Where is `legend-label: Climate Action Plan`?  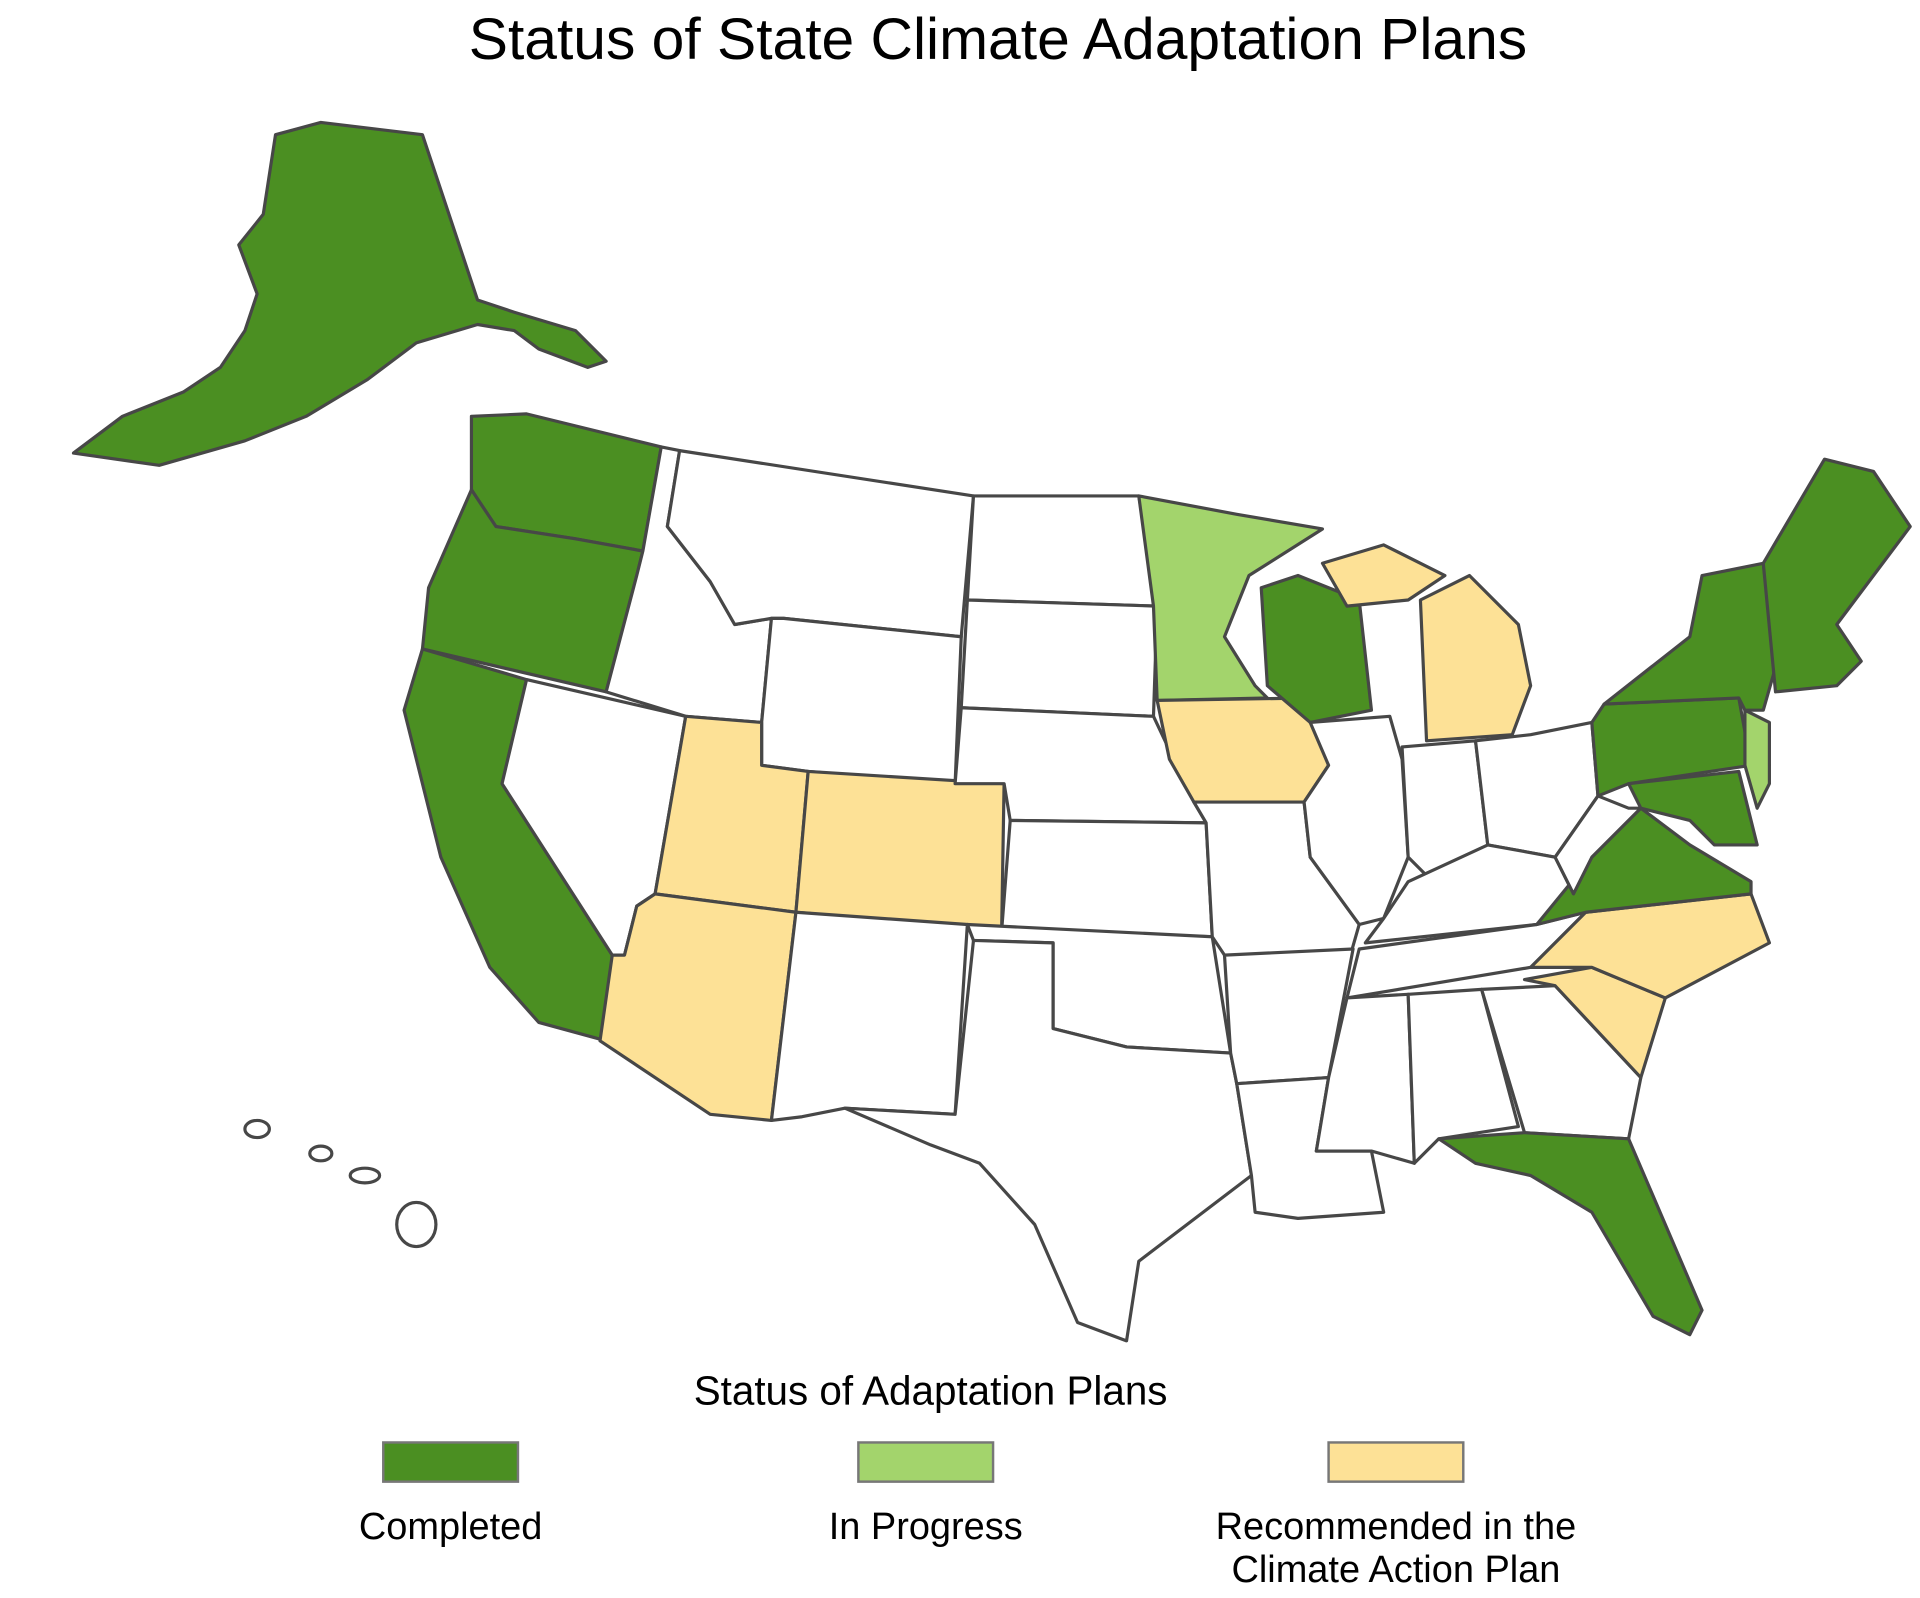 legend-label: Climate Action Plan is located at coordinates (1395, 1570).